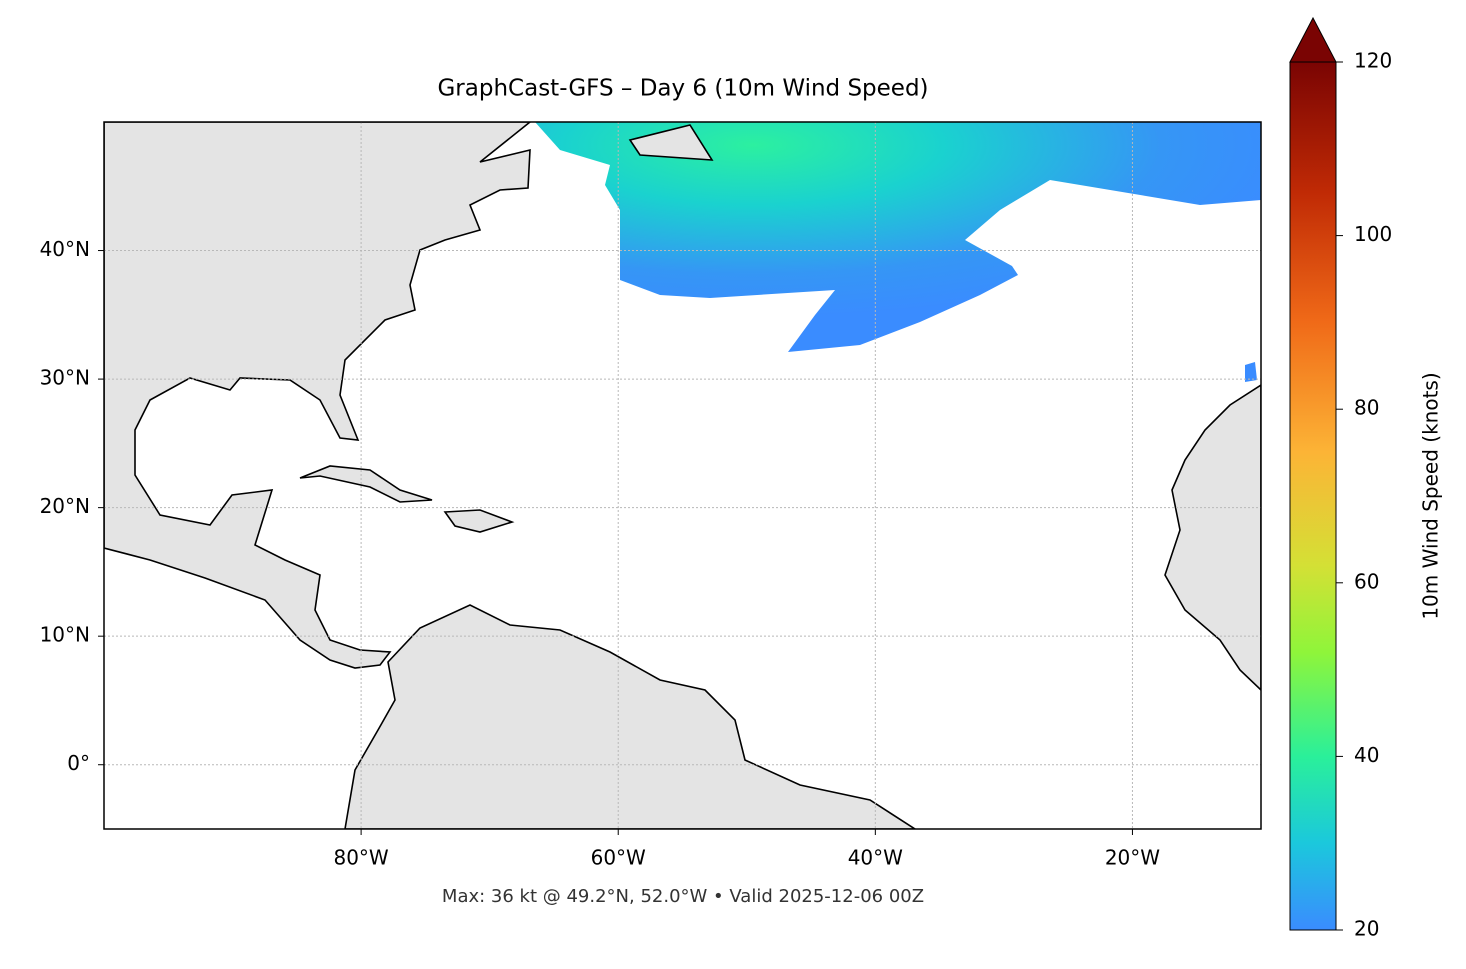  Describe the element at coordinates (1366, 408) in the screenshot. I see `colorbar-tick-label: 80` at that location.